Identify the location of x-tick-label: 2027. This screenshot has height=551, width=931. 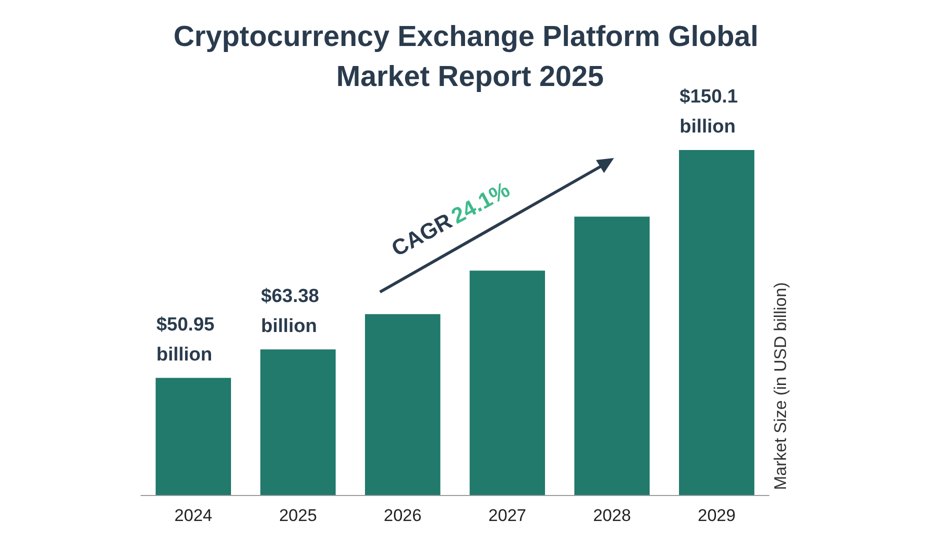
(507, 515).